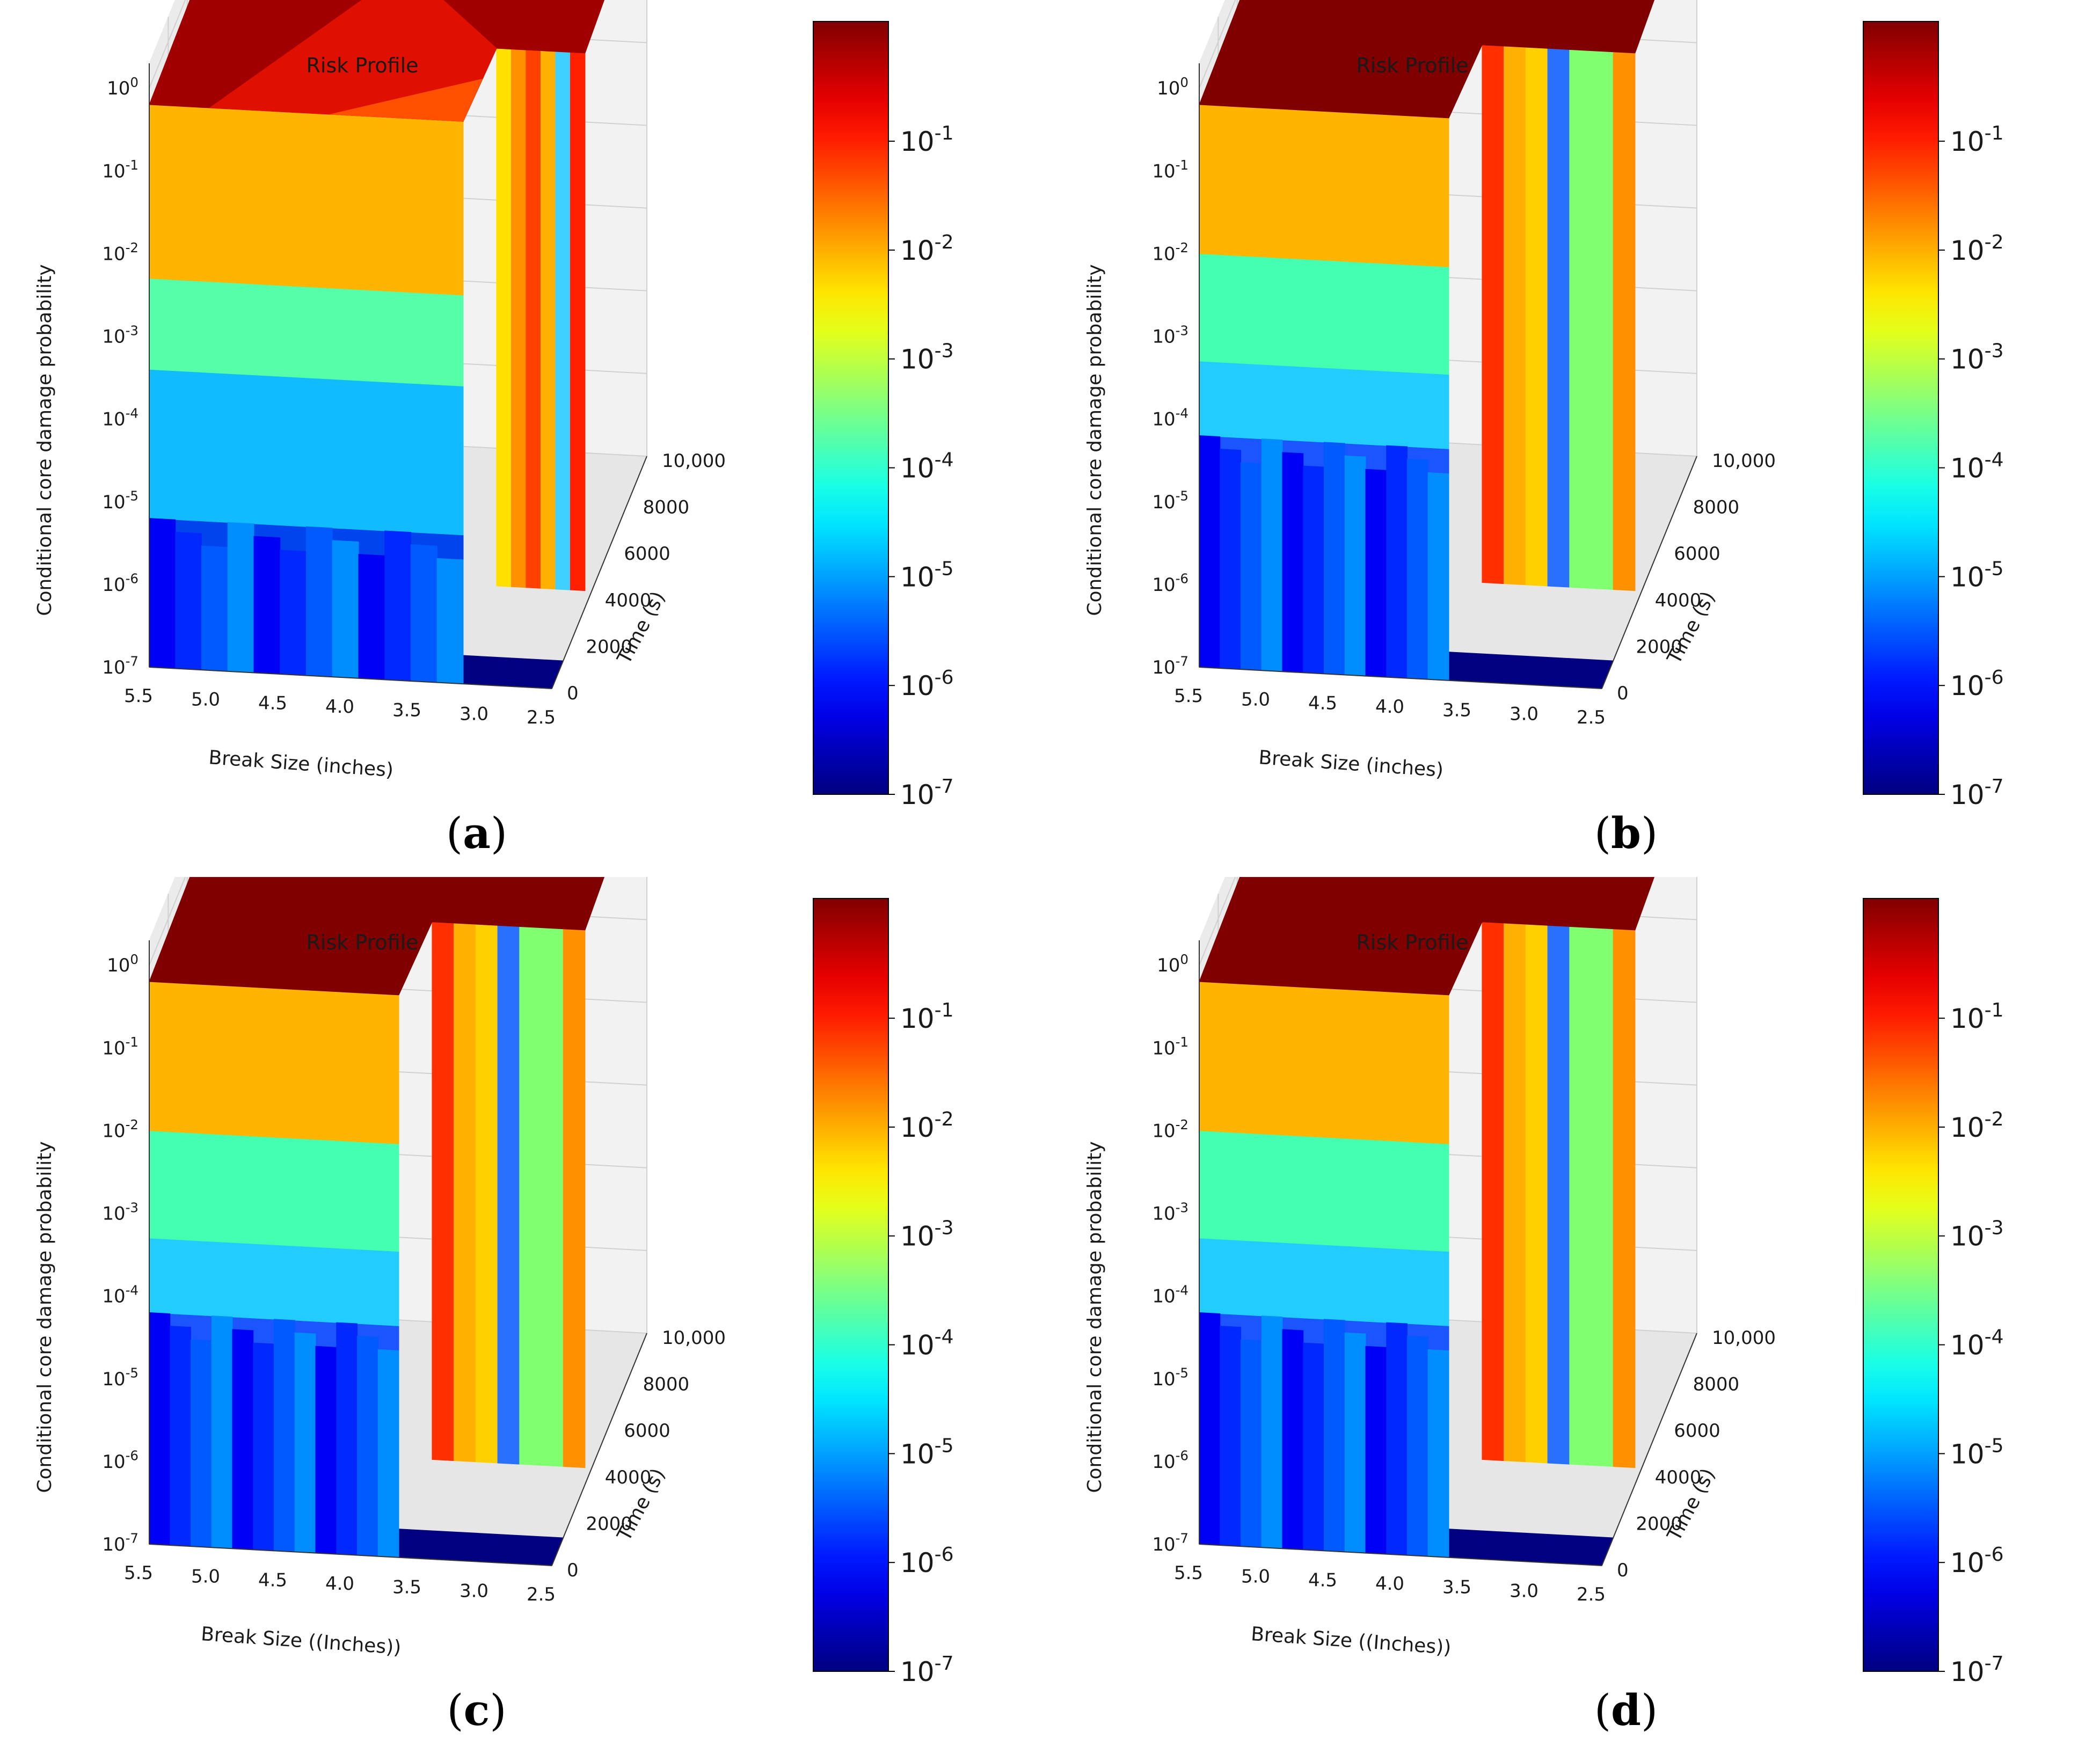 This screenshot has height=1754, width=2100. Describe the element at coordinates (120, 1046) in the screenshot. I see `z-tick-label: 10⁻¹` at that location.